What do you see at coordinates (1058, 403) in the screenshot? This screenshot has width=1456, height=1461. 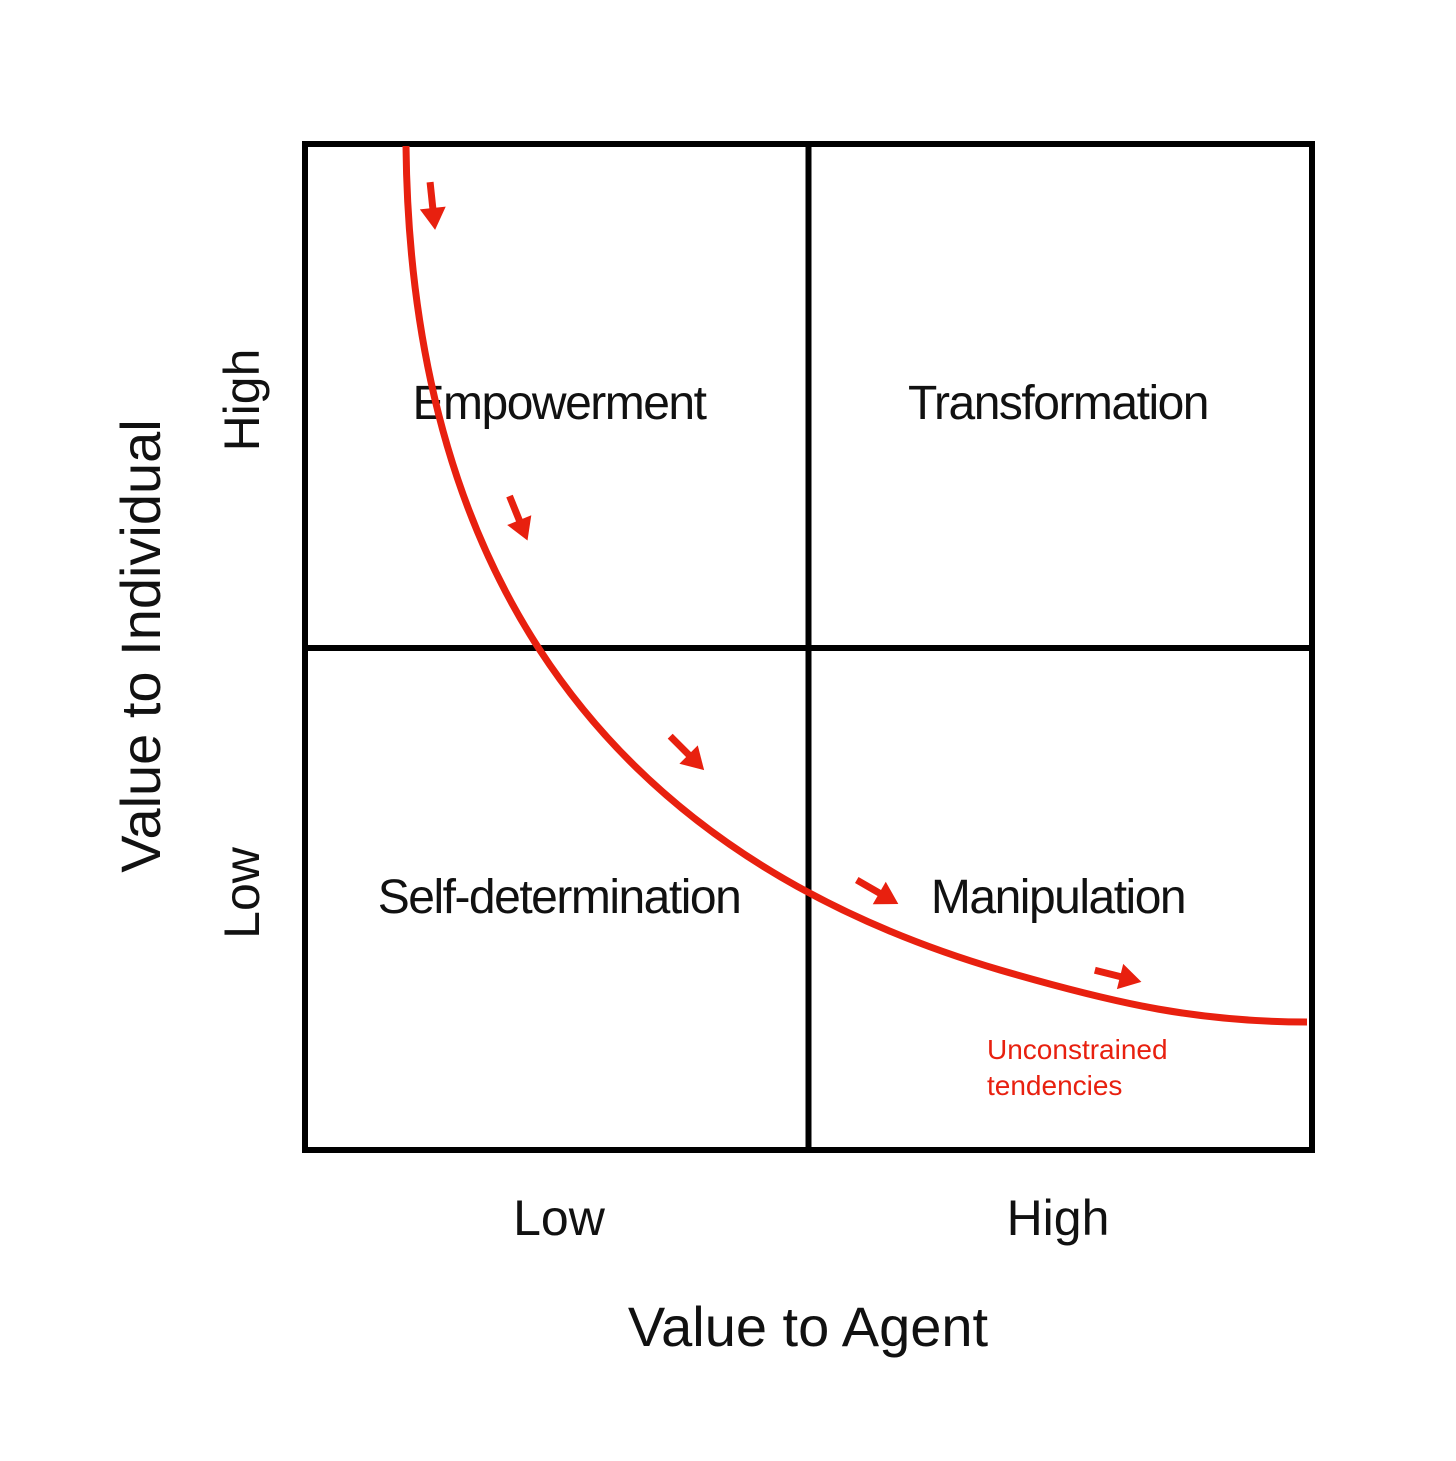 I see `quadrant-label-transformation: Transformation` at bounding box center [1058, 403].